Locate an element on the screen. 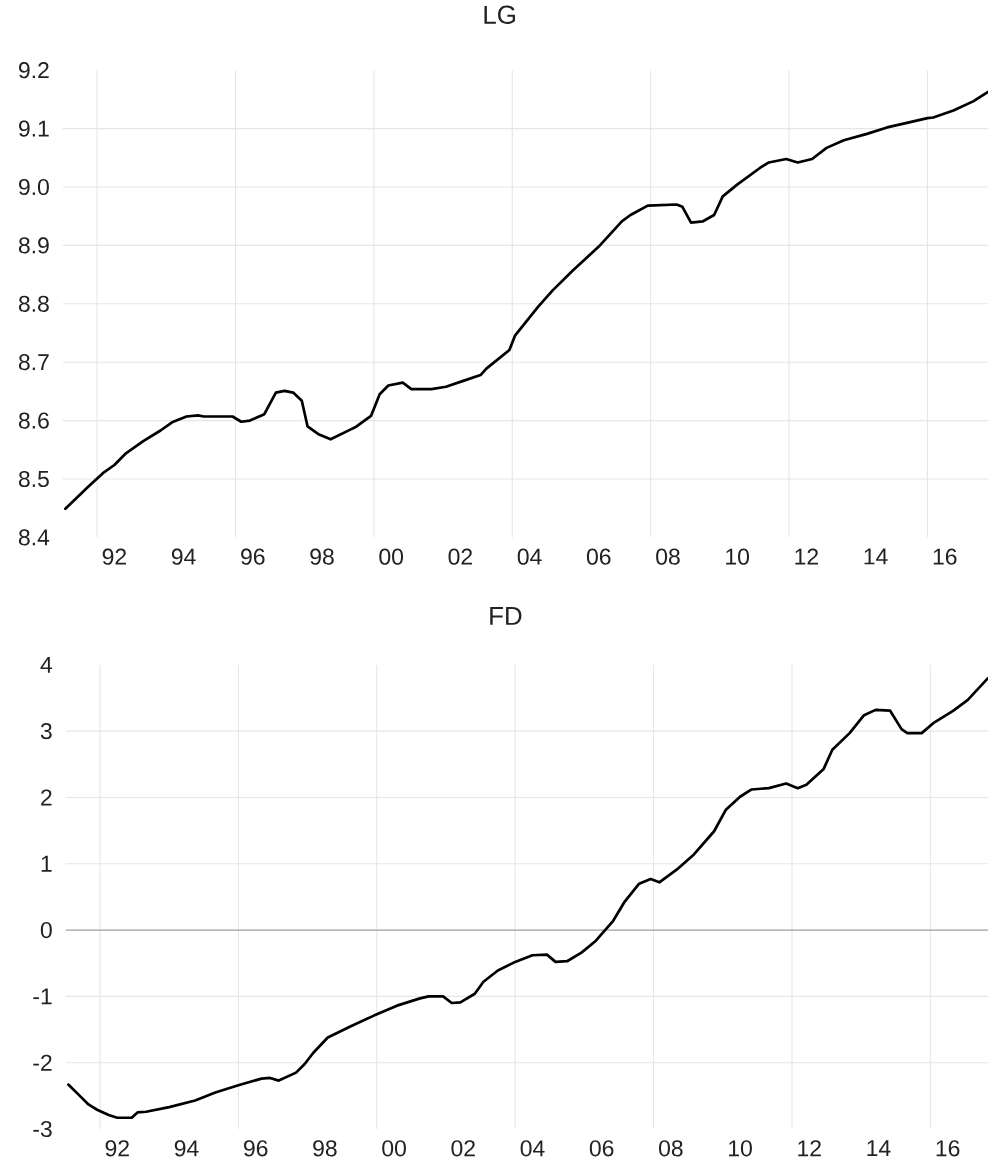 This screenshot has height=1166, width=988. y-tick-label: -1 is located at coordinates (42, 996).